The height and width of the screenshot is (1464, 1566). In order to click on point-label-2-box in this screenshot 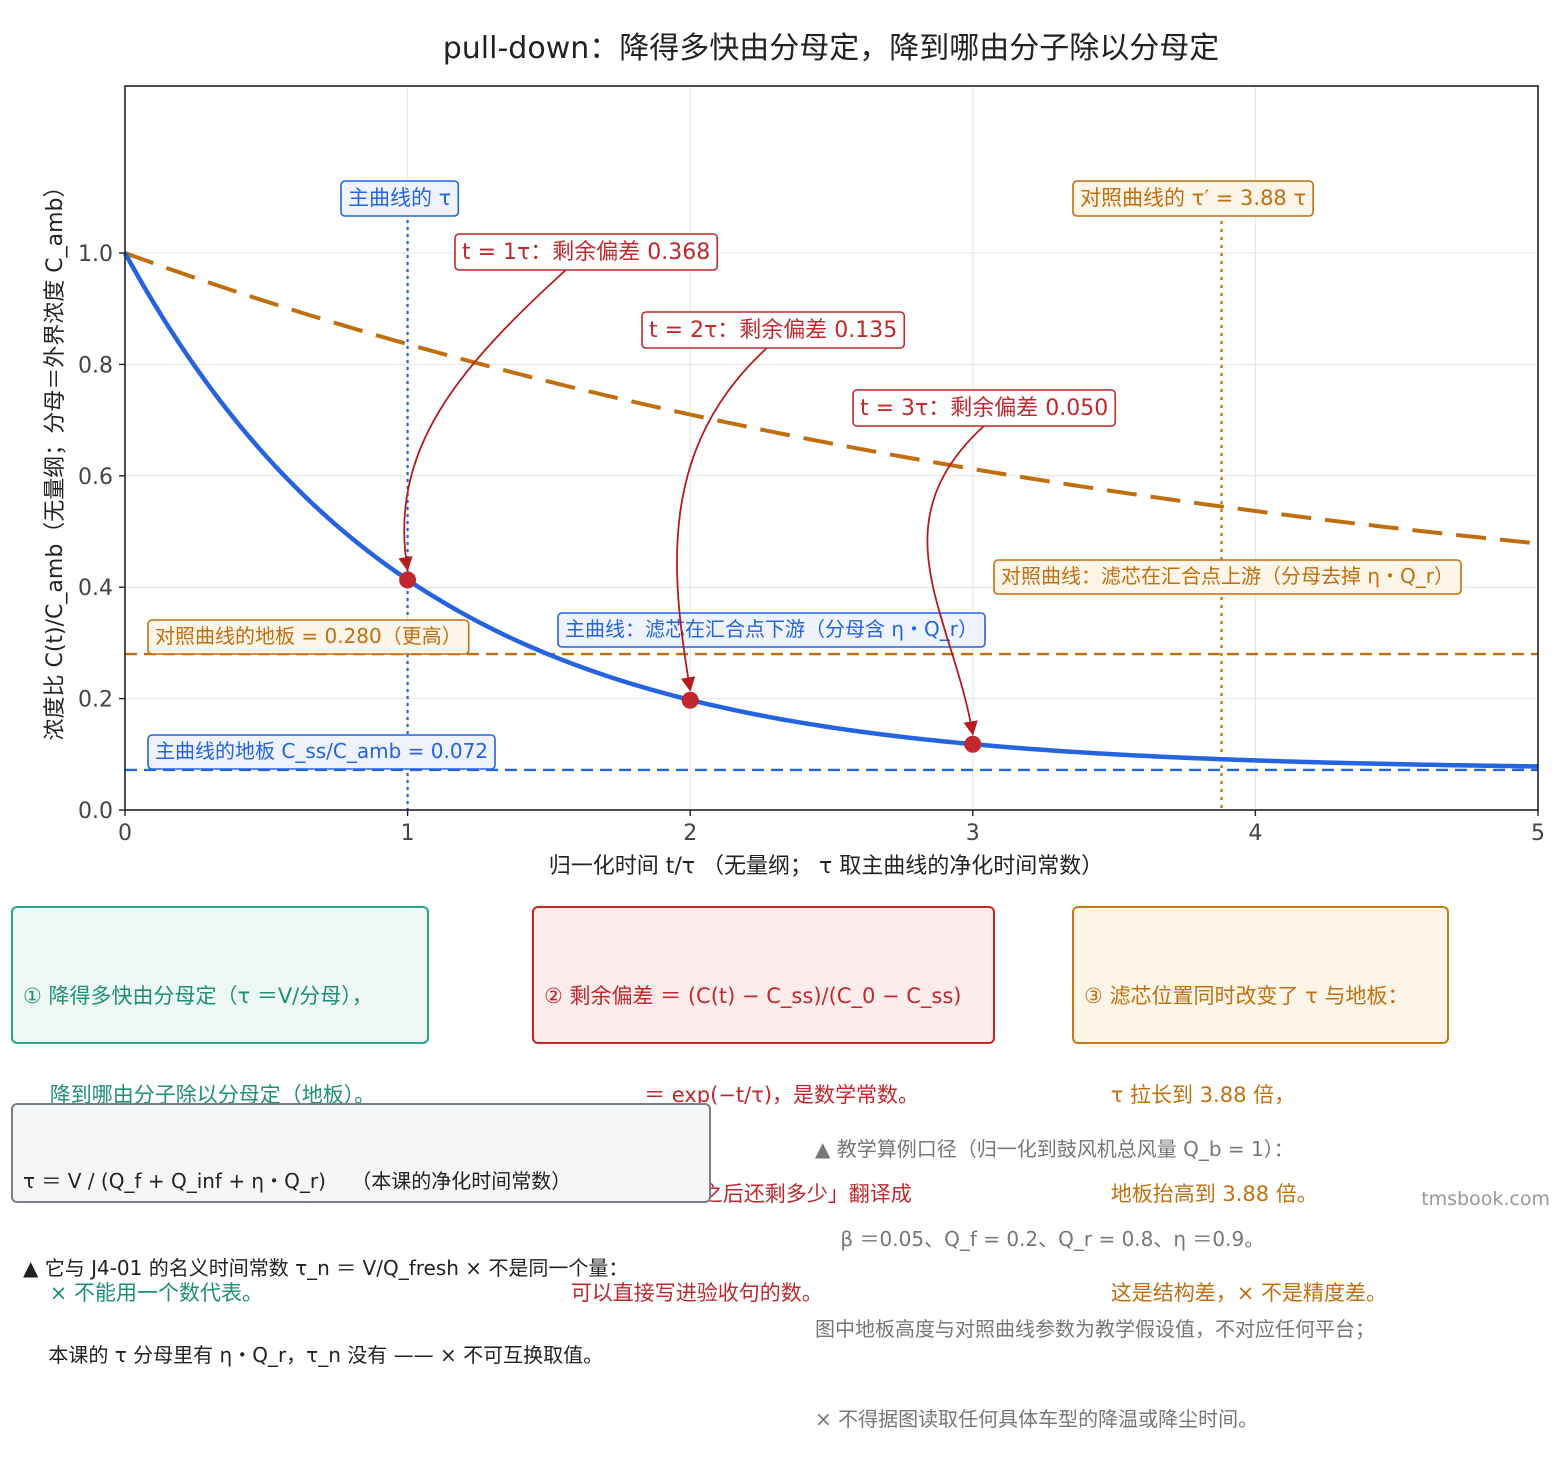, I will do `click(773, 330)`.